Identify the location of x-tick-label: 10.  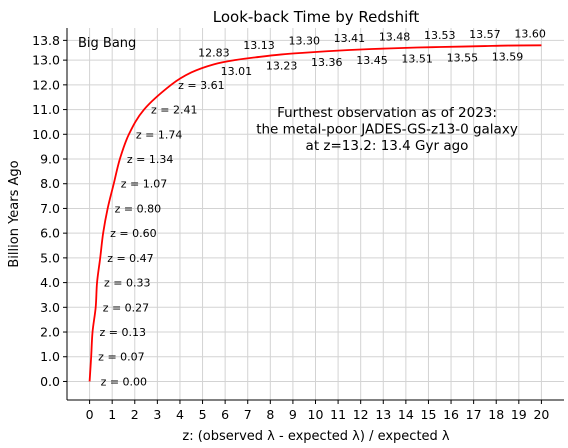
(316, 414).